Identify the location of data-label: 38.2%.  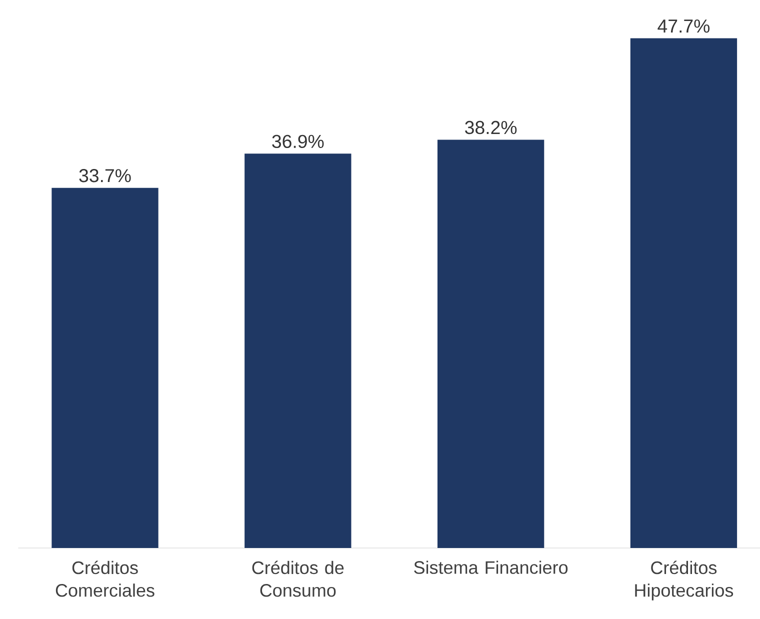
(491, 127).